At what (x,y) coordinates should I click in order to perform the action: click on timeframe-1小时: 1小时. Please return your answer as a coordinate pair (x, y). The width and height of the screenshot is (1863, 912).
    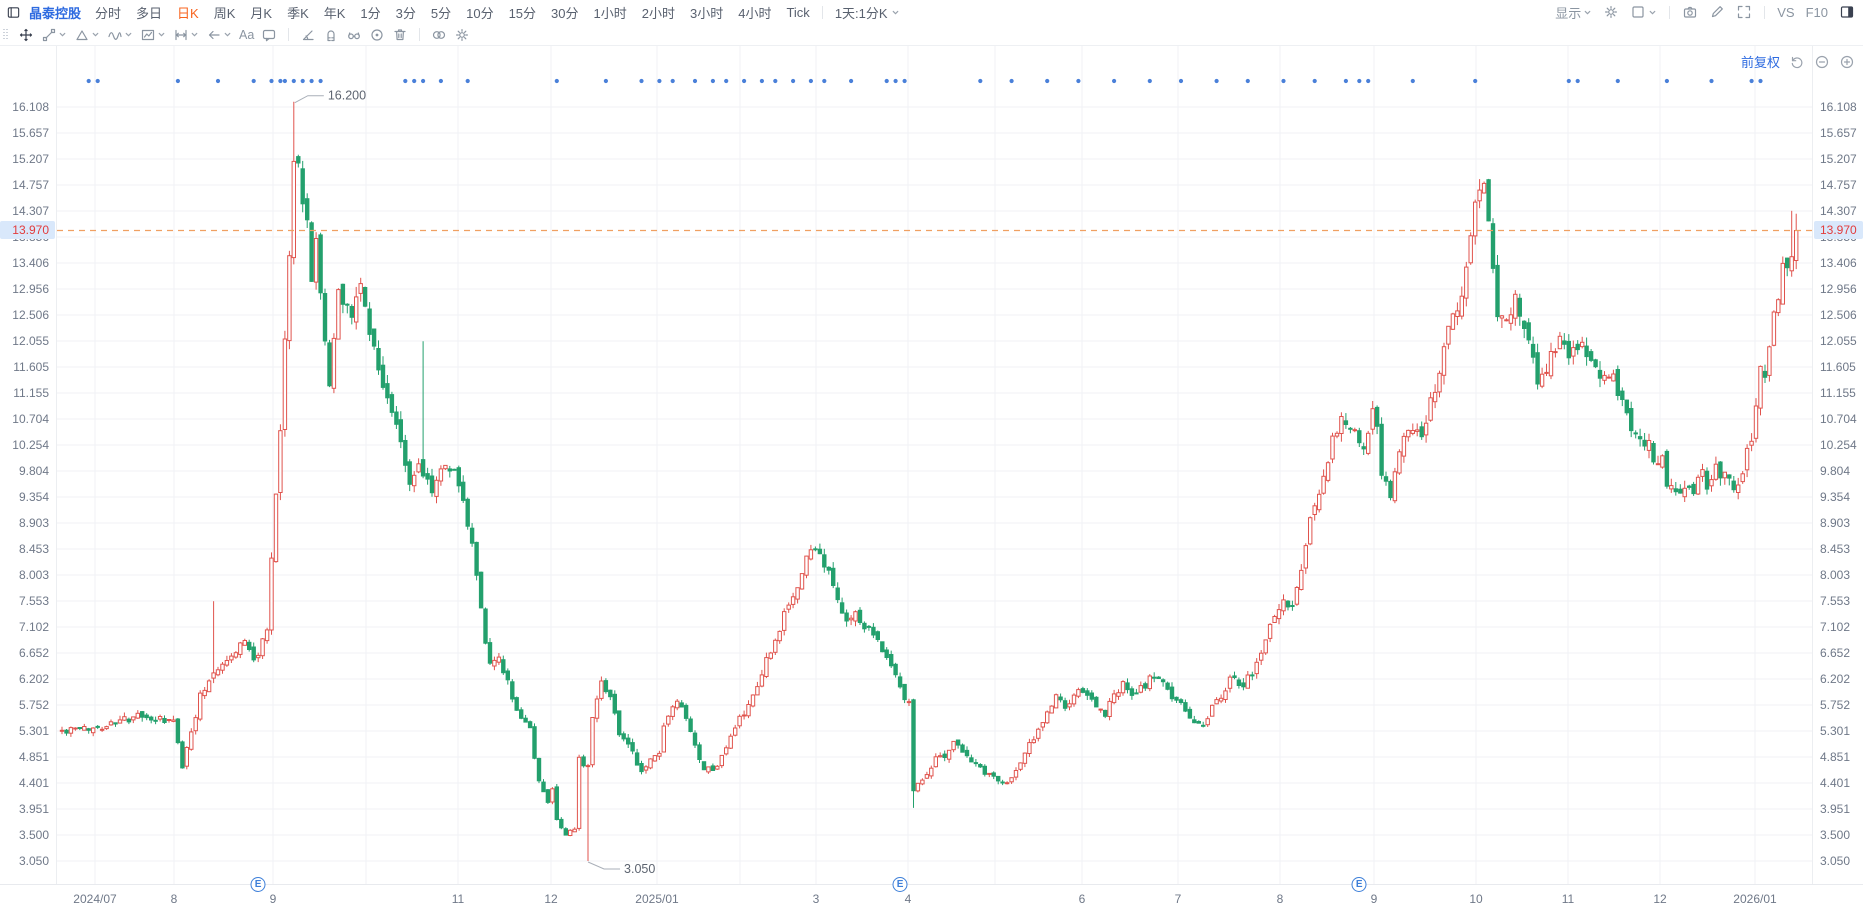
    Looking at the image, I should click on (610, 13).